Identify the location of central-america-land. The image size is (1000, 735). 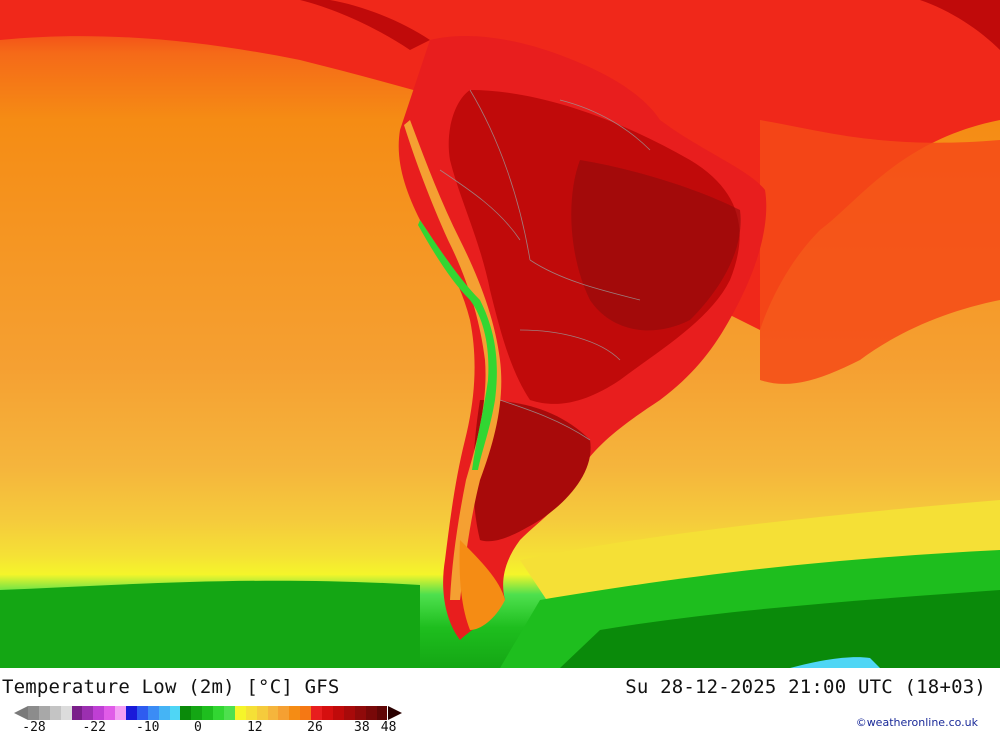
(365, 25).